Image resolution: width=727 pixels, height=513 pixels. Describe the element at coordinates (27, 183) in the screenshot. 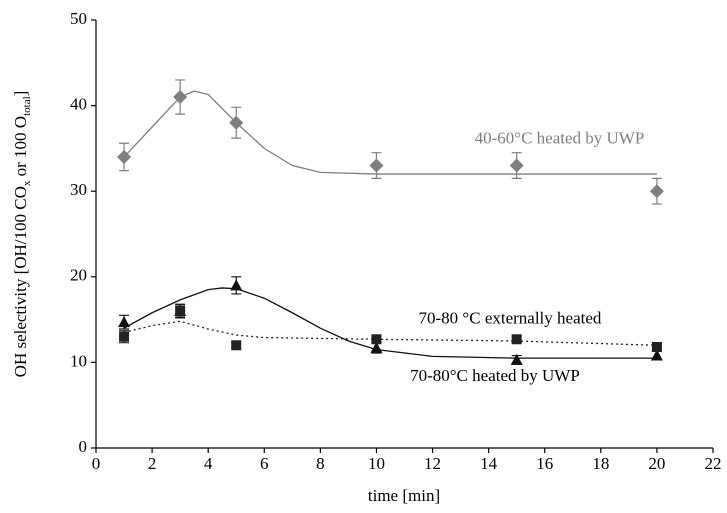

I see `y-label-sub: x` at that location.